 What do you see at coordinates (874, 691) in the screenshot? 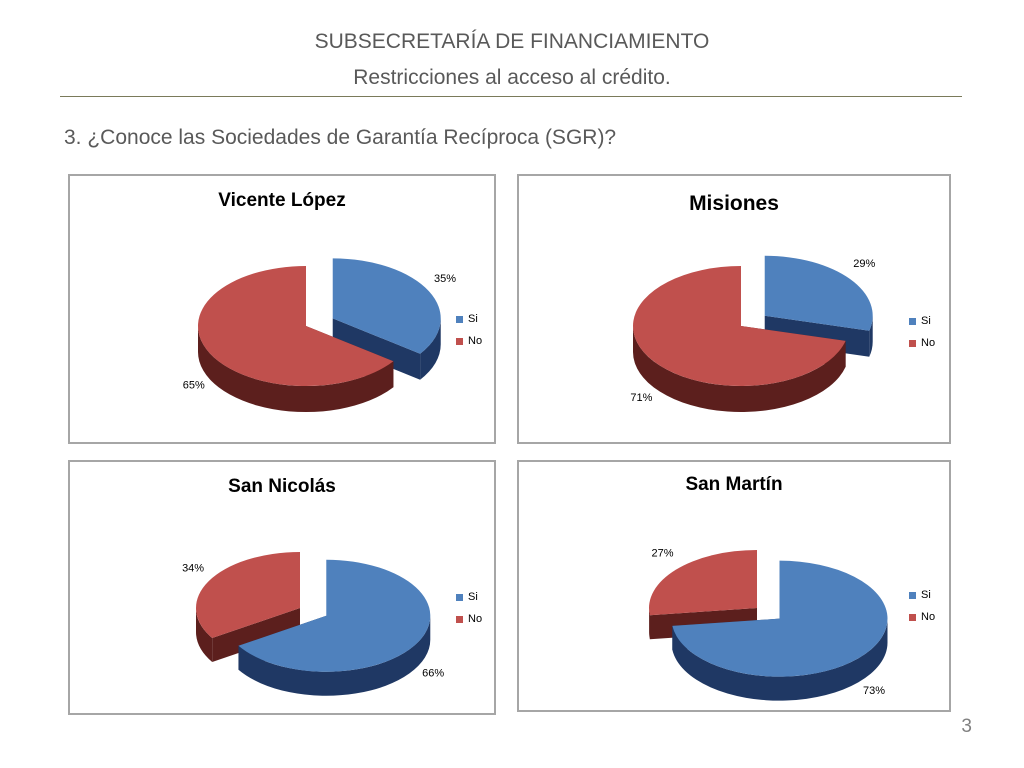
I see `data-label-si: 73%` at bounding box center [874, 691].